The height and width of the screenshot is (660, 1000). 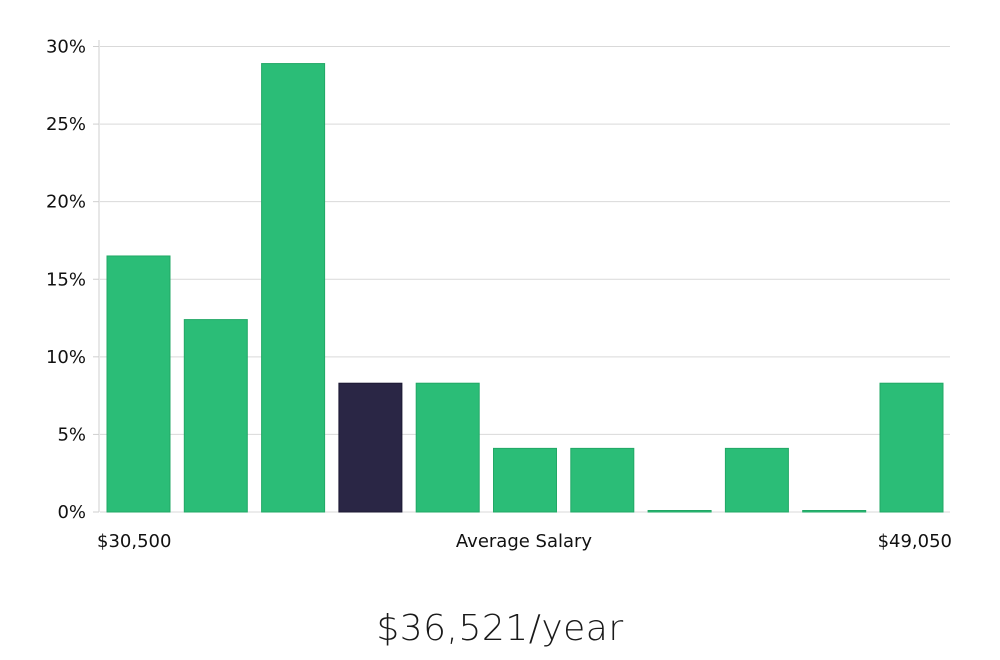 I want to click on y-tick-label: 5%, so click(x=71, y=434).